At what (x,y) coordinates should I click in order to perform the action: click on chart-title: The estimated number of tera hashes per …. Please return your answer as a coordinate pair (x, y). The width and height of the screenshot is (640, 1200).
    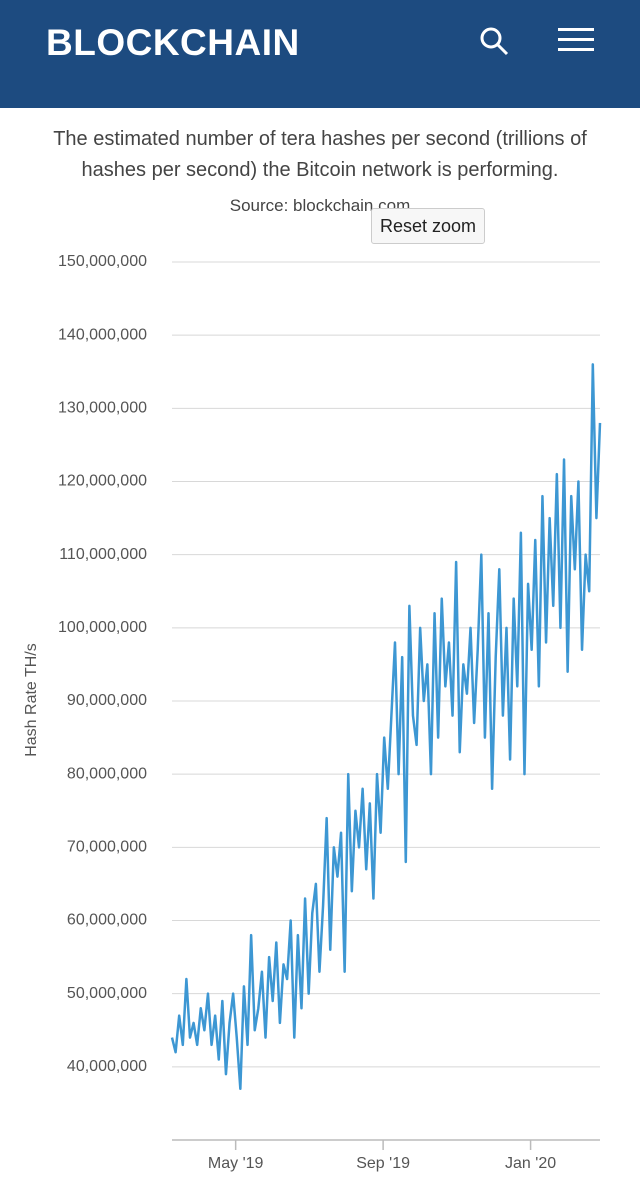
    Looking at the image, I should click on (320, 154).